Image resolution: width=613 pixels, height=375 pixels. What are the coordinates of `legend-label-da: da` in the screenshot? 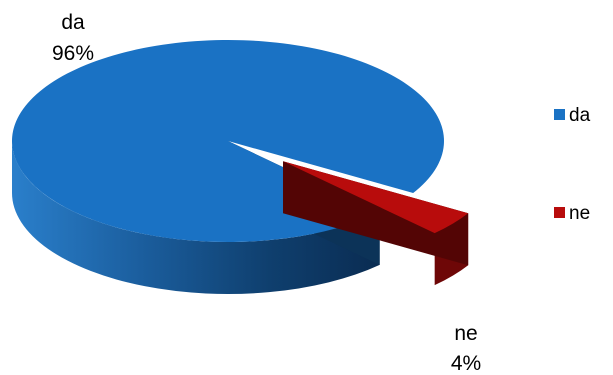 It's located at (580, 115).